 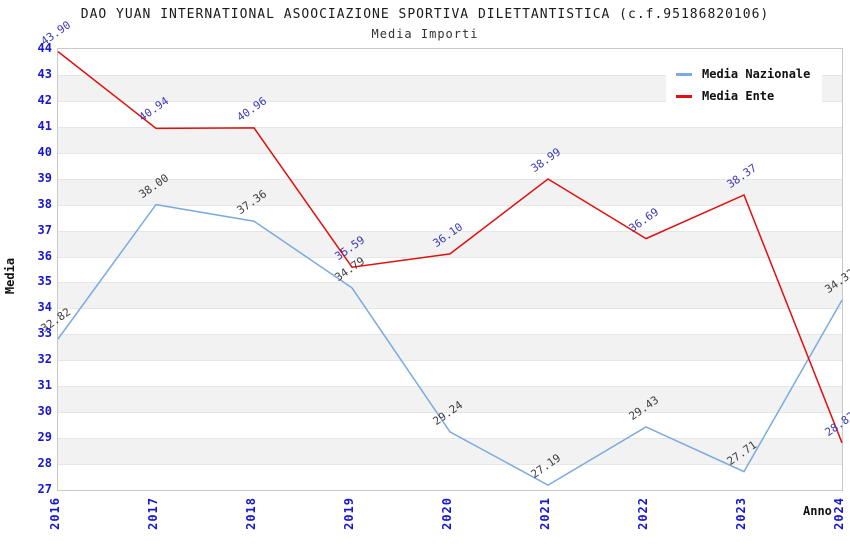 I want to click on y-tick-label: 41, so click(x=44, y=125).